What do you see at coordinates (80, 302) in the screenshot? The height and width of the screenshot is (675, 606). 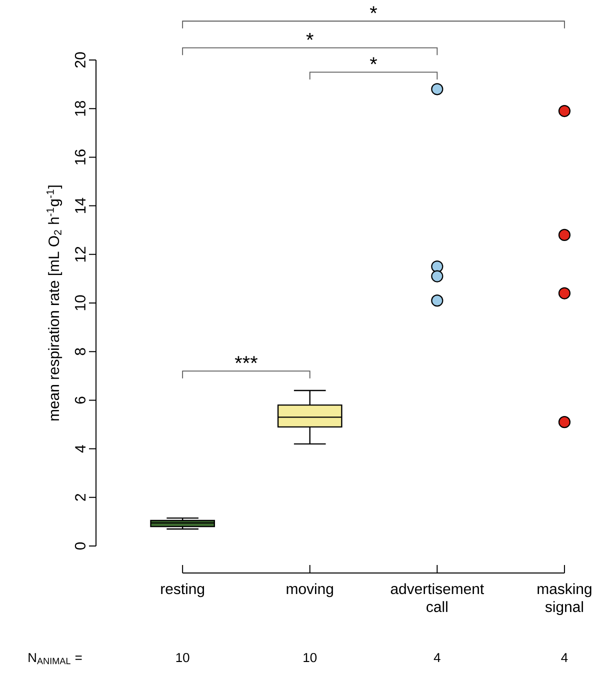 I see `y-tick-label: 10` at bounding box center [80, 302].